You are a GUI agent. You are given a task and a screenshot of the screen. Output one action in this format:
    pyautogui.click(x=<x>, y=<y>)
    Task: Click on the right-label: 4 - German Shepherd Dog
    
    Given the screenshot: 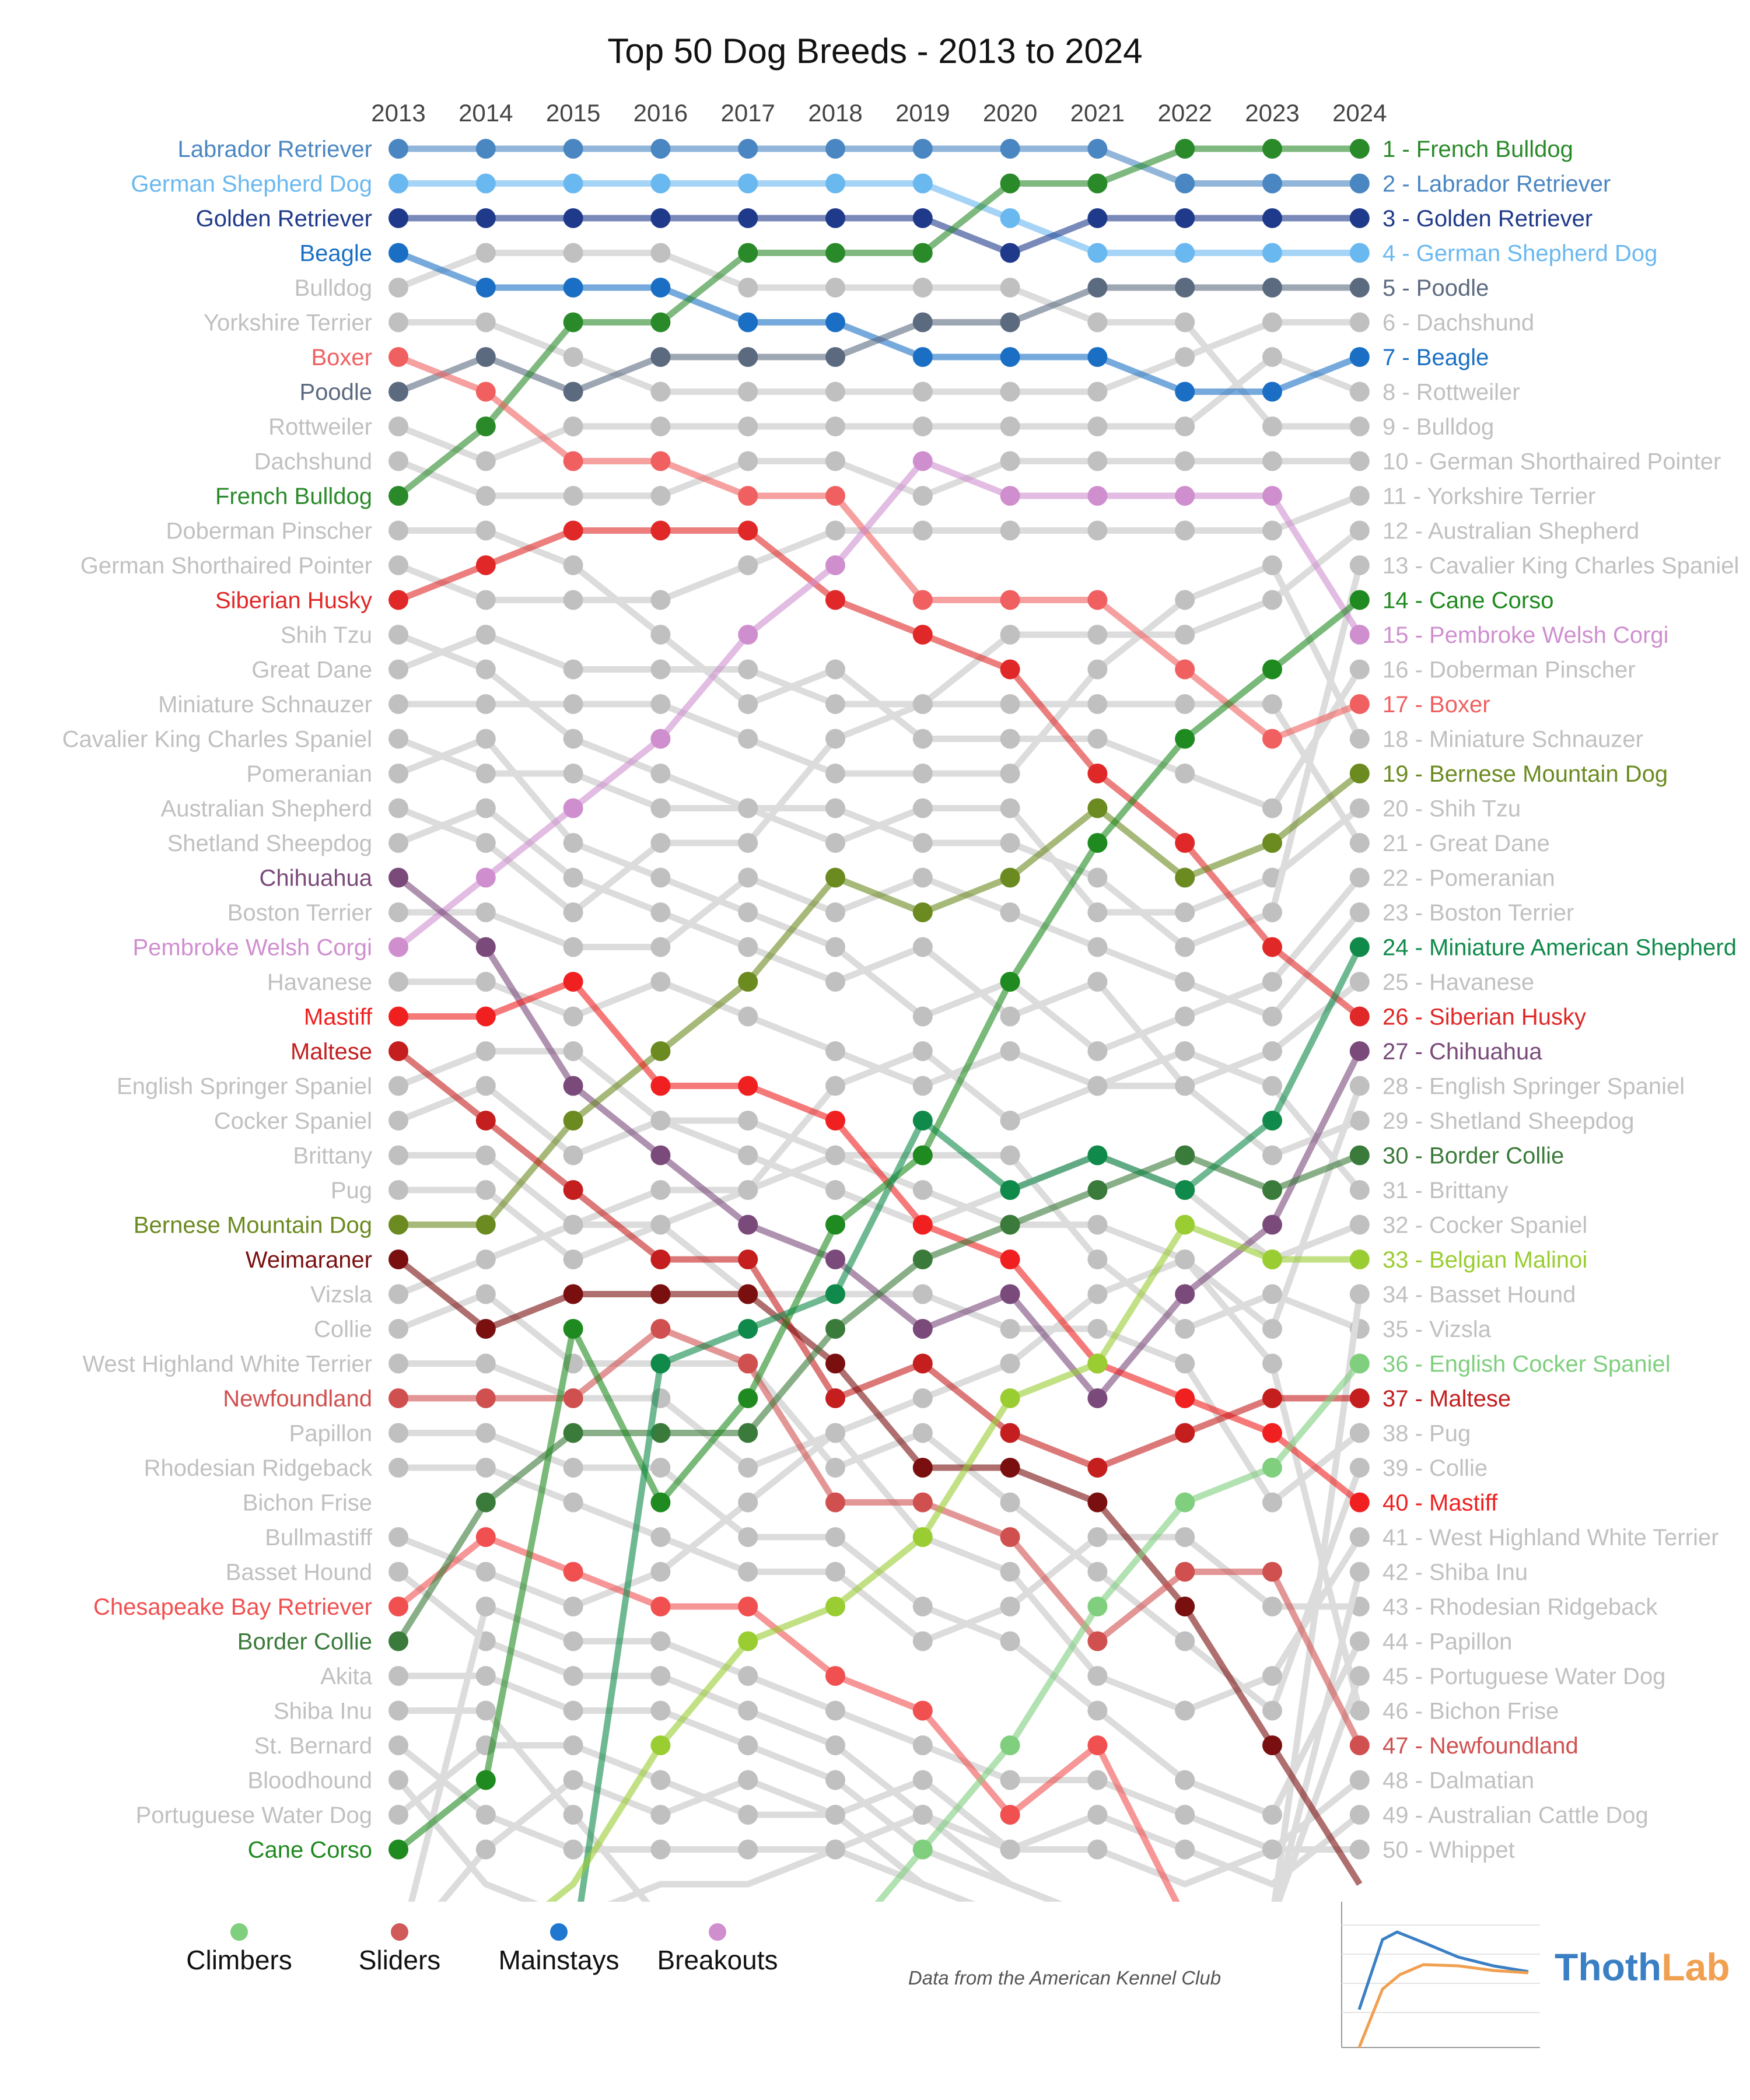 What is the action you would take?
    pyautogui.click(x=1519, y=254)
    